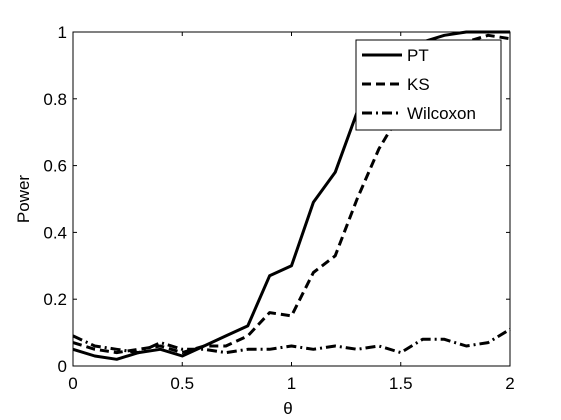 Image resolution: width=561 pixels, height=420 pixels. What do you see at coordinates (62, 32) in the screenshot?
I see `y-tick-label: 1` at bounding box center [62, 32].